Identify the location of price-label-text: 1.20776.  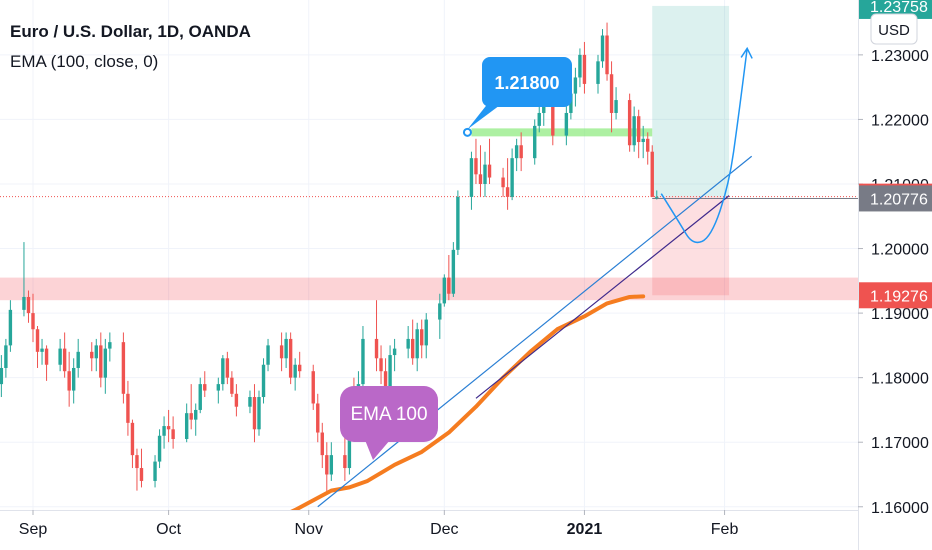
(899, 199).